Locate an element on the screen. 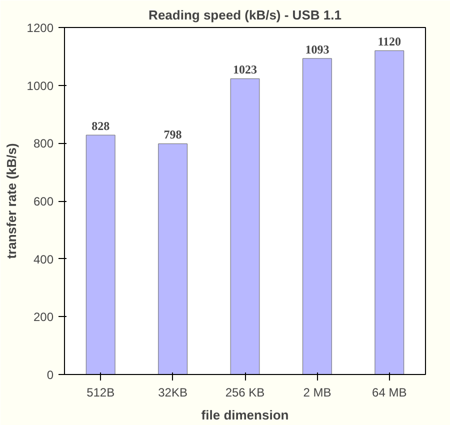 This screenshot has height=425, width=450. x-tick-label: 64 MB is located at coordinates (389, 393).